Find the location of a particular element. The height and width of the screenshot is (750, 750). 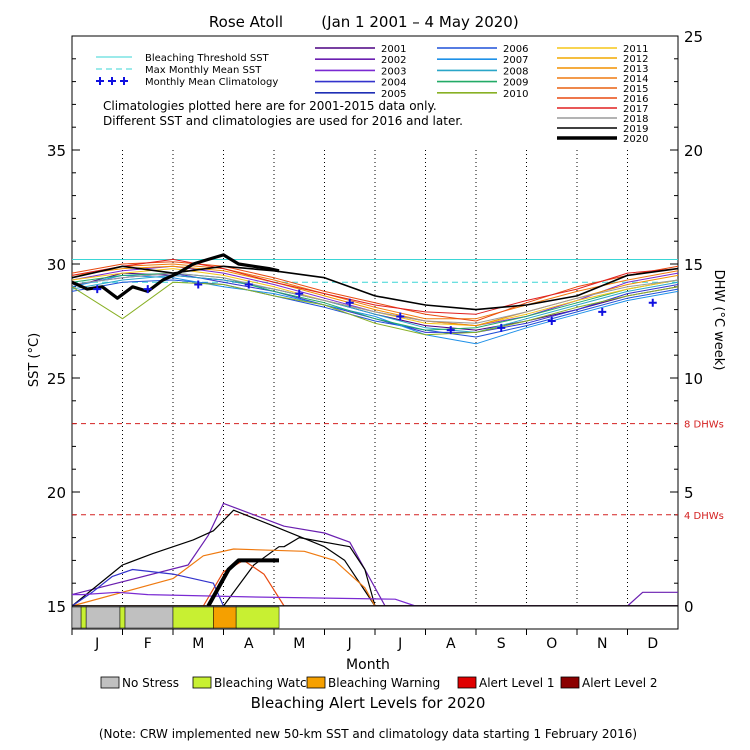

legend-year-label: 2009 is located at coordinates (515, 83).